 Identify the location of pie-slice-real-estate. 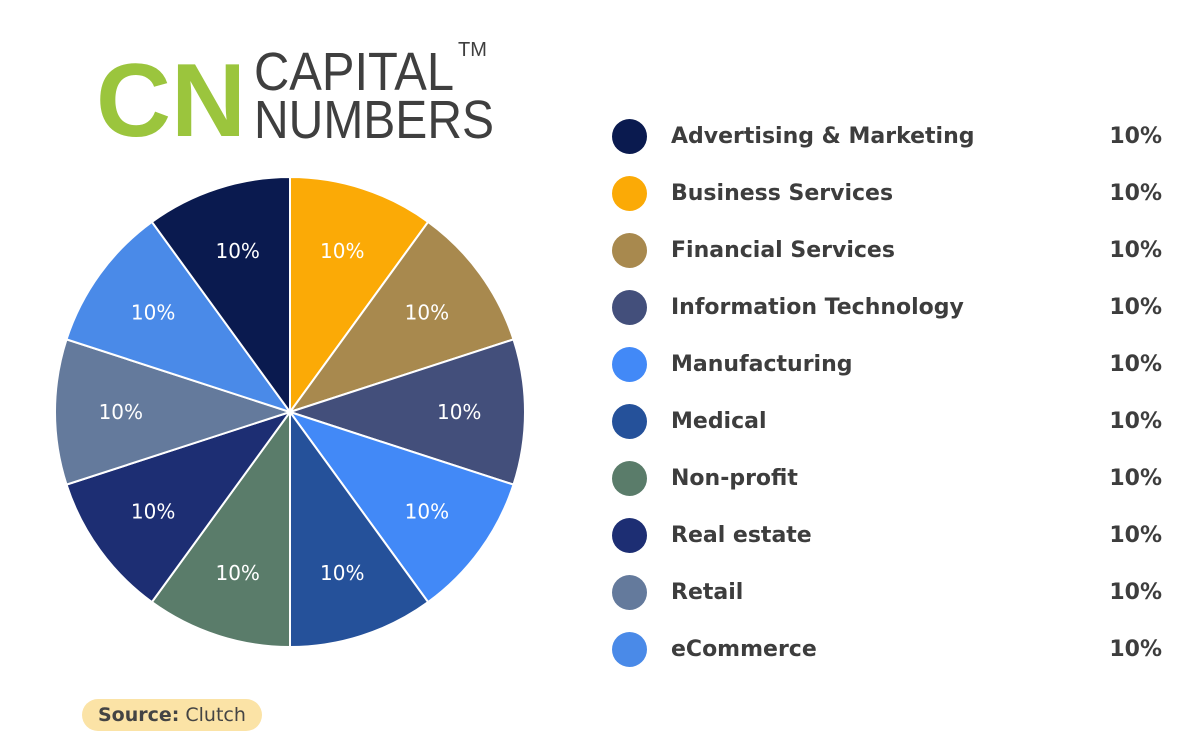
(179, 507).